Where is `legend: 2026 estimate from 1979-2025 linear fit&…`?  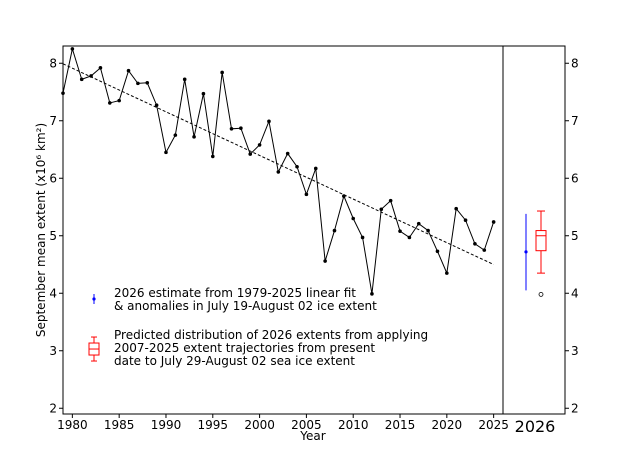
legend: 2026 estimate from 1979-2025 linear fit&… is located at coordinates (258, 327).